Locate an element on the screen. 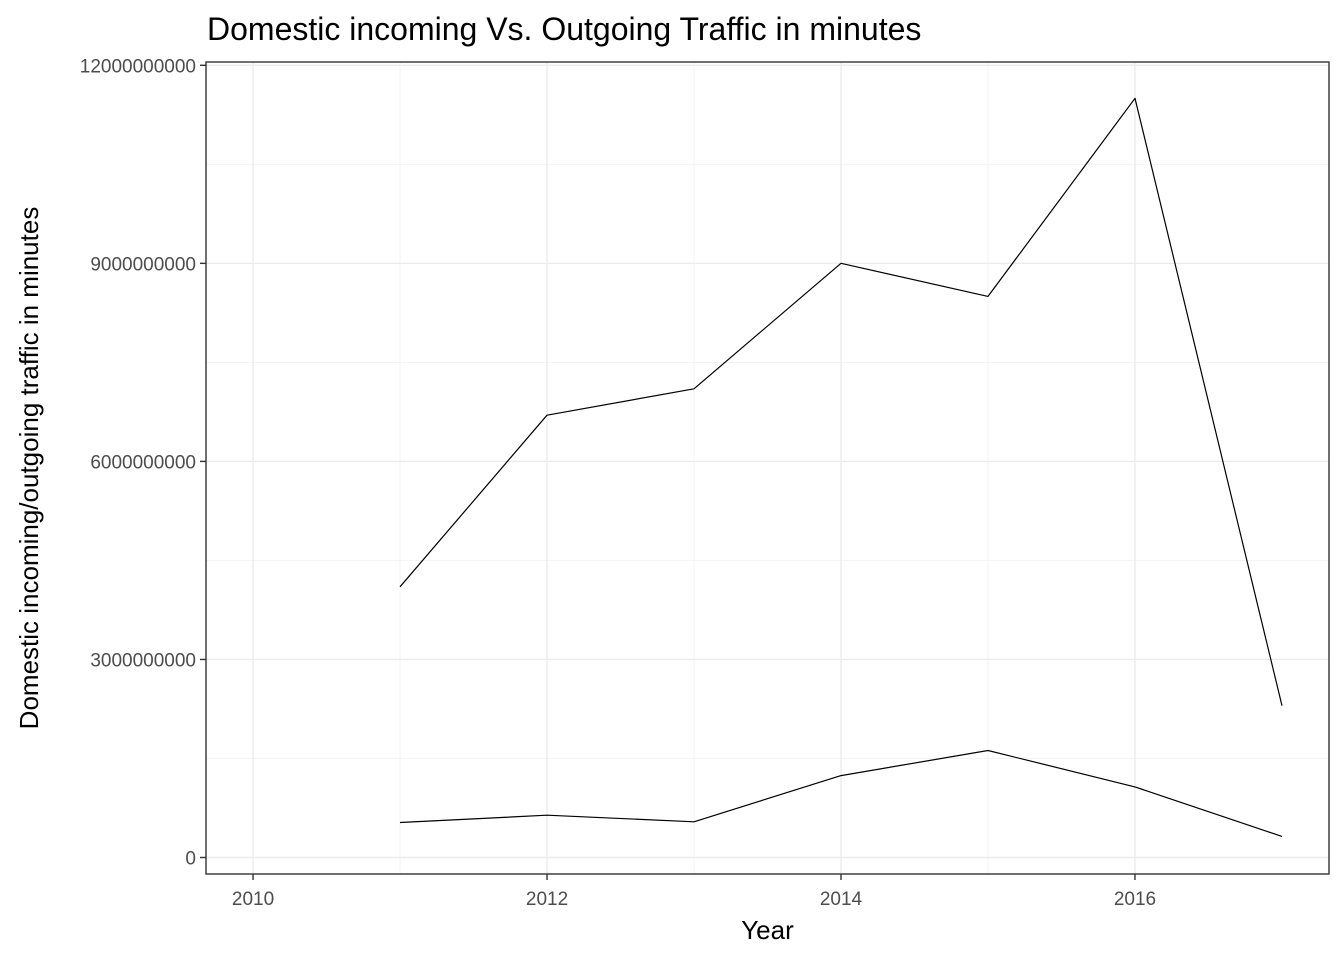  y-tick-label: 0 is located at coordinates (190, 858).